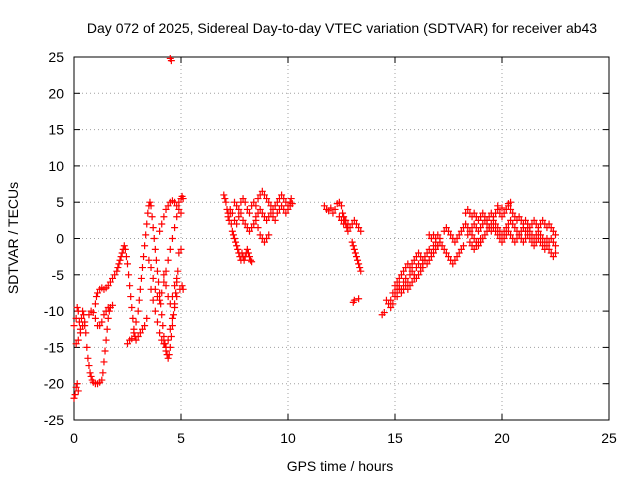 Image resolution: width=640 pixels, height=480 pixels. I want to click on x-tick-label: 15, so click(395, 438).